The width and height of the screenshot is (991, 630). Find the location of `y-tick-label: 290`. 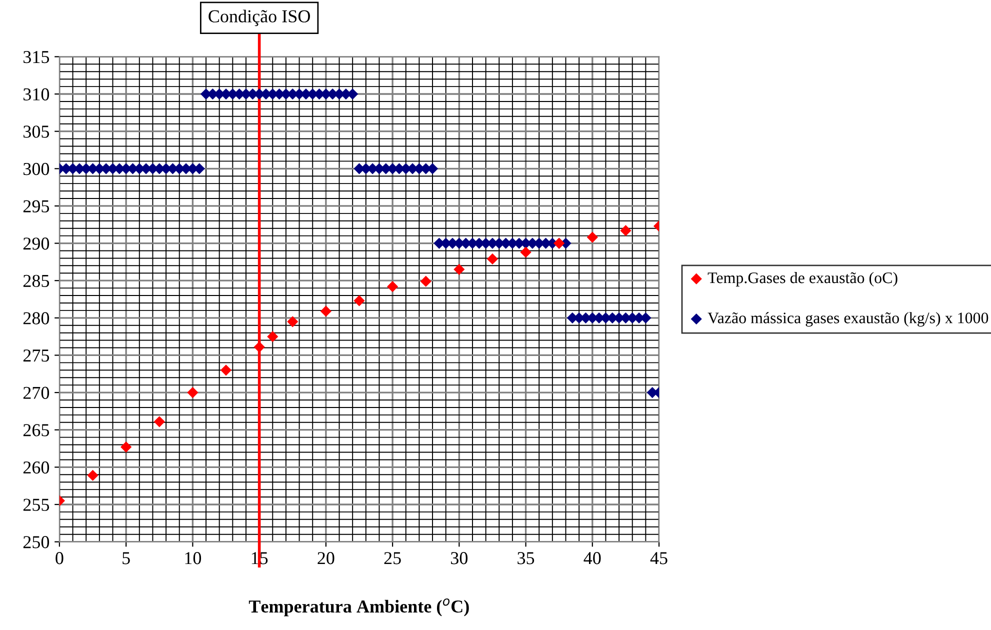

y-tick-label: 290 is located at coordinates (36, 244).